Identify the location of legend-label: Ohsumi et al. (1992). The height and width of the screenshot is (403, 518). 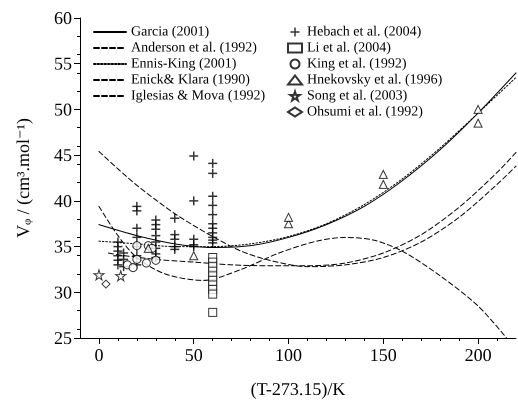
(365, 112).